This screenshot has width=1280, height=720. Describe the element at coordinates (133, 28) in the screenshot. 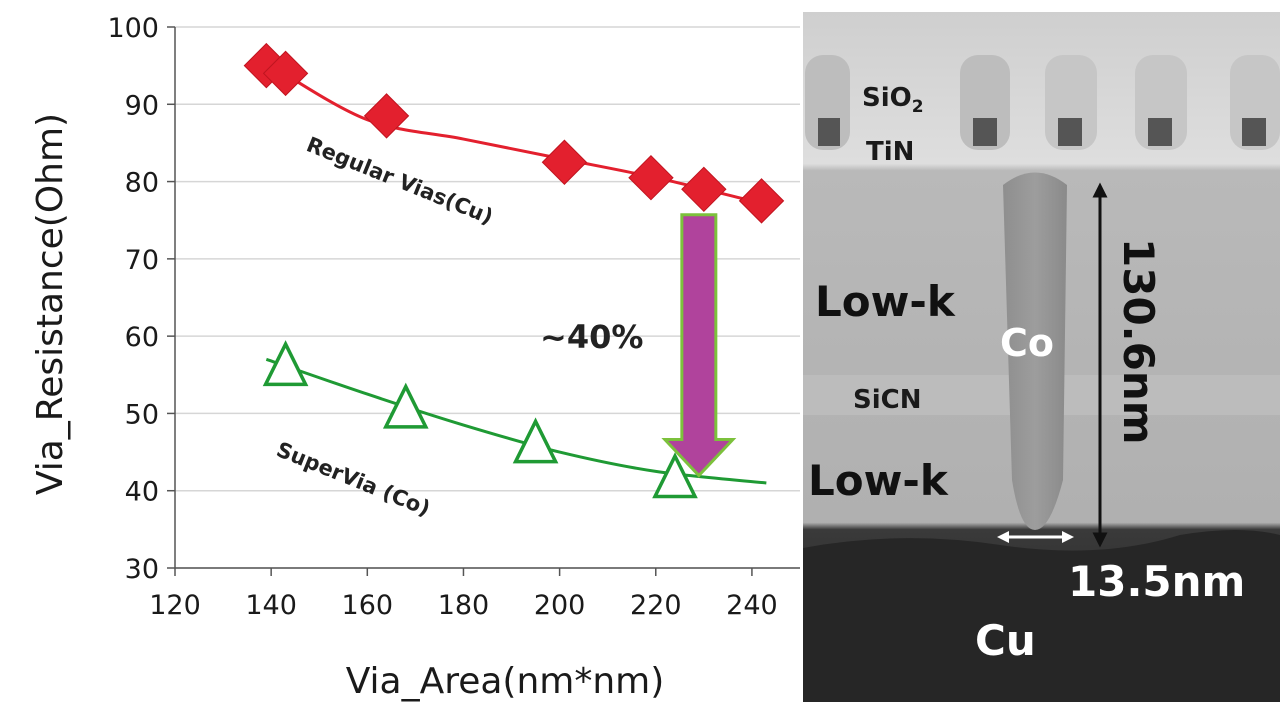

I see `y-tick-label-100: 100` at that location.